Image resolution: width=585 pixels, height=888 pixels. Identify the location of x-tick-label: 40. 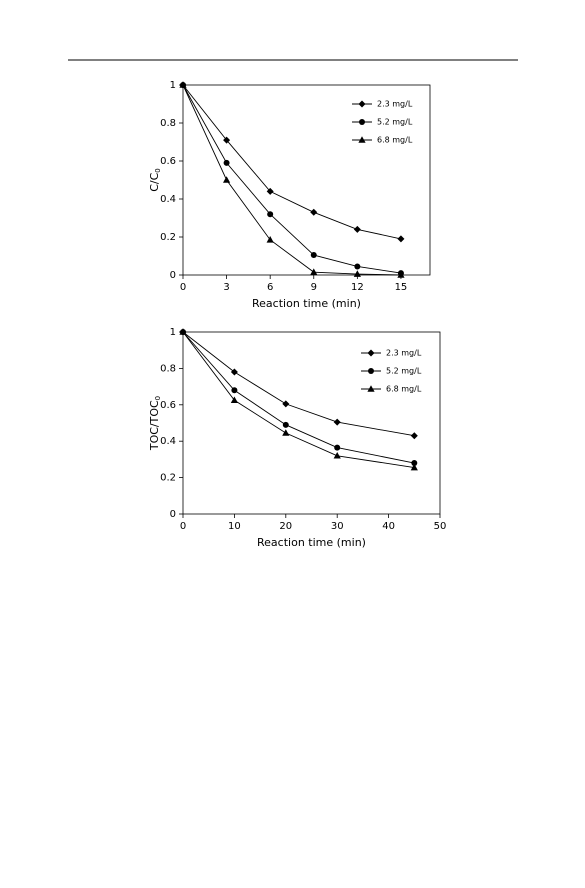
(388, 526).